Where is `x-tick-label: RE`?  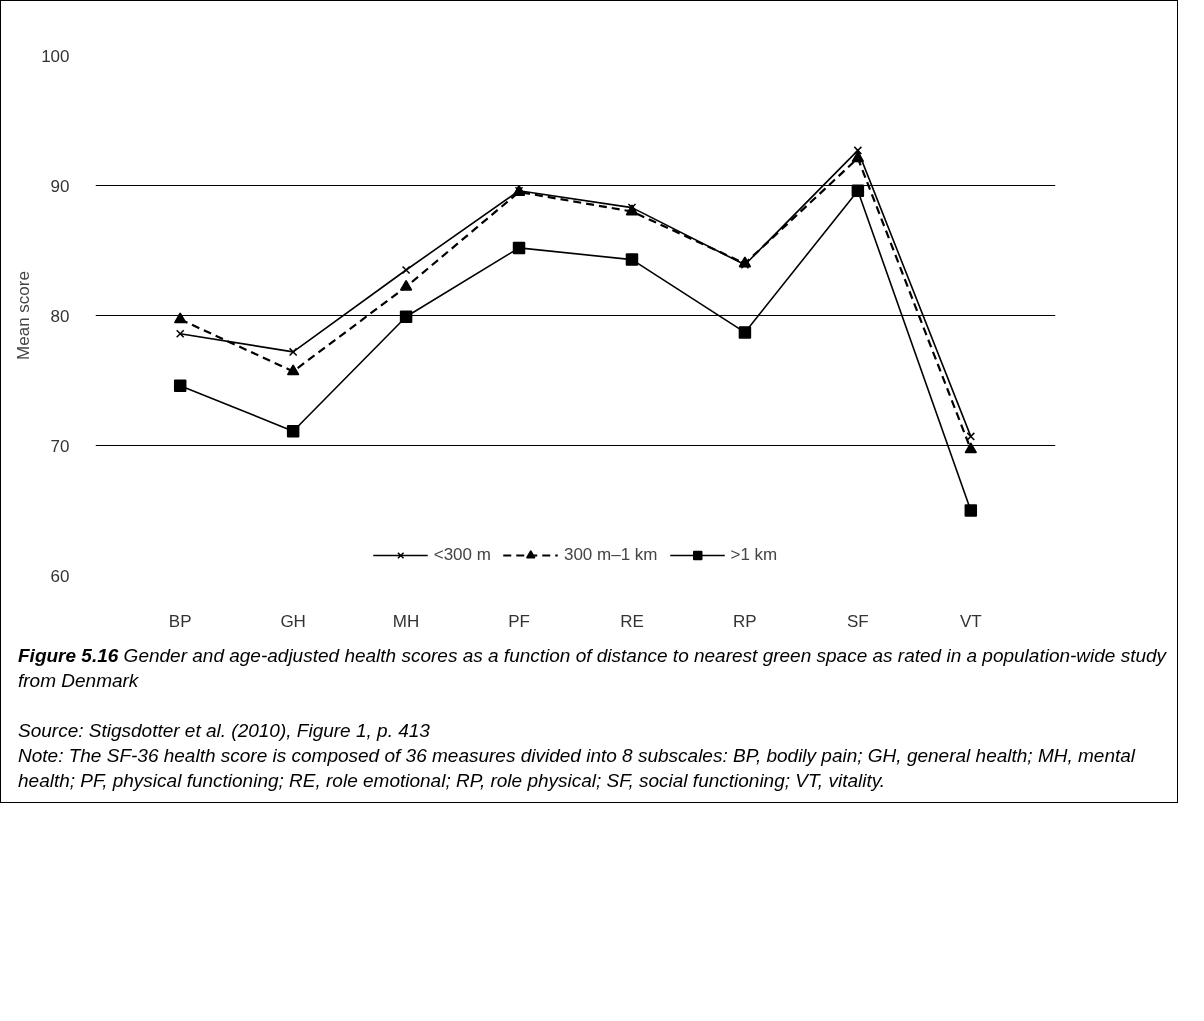
x-tick-label: RE is located at coordinates (632, 621).